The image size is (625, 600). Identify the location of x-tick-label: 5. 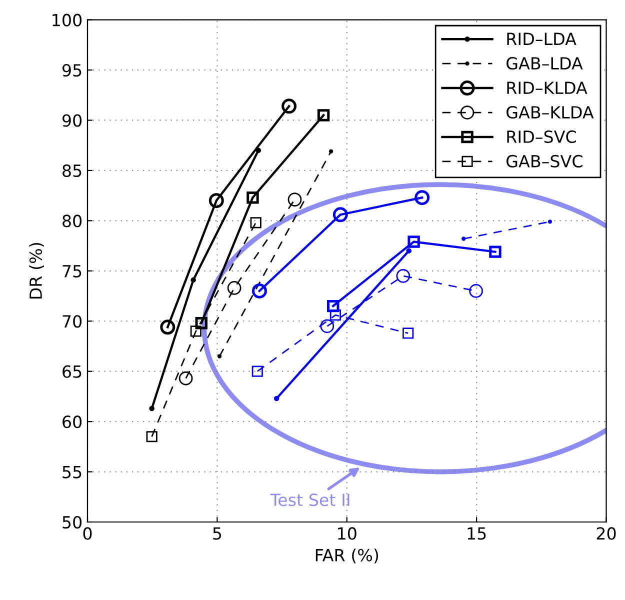
(217, 533).